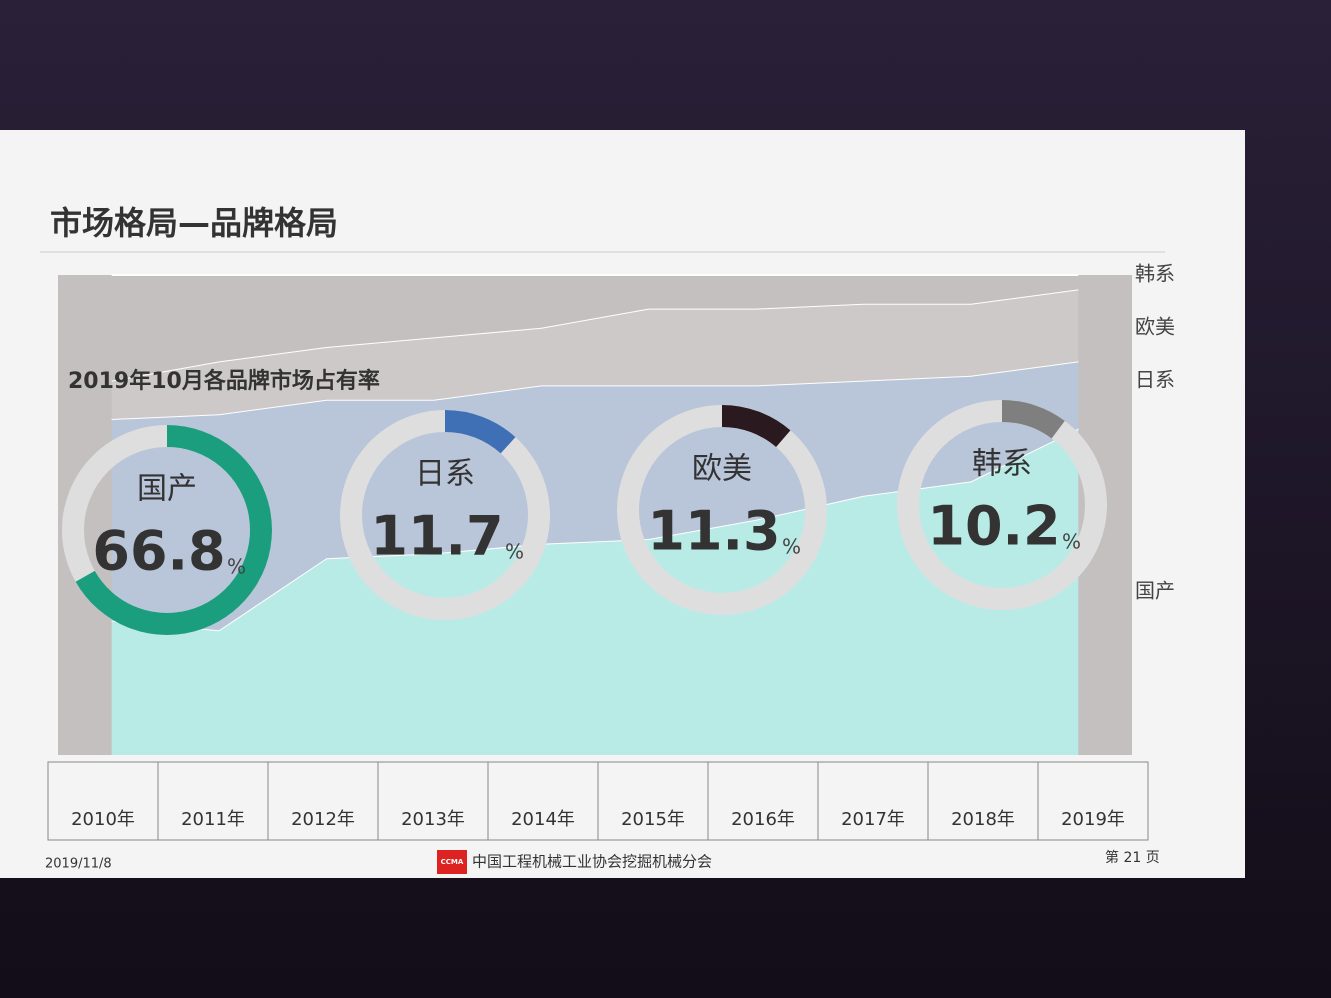 The image size is (1331, 998). Describe the element at coordinates (323, 819) in the screenshot. I see `x-tick-label: 2012年` at that location.